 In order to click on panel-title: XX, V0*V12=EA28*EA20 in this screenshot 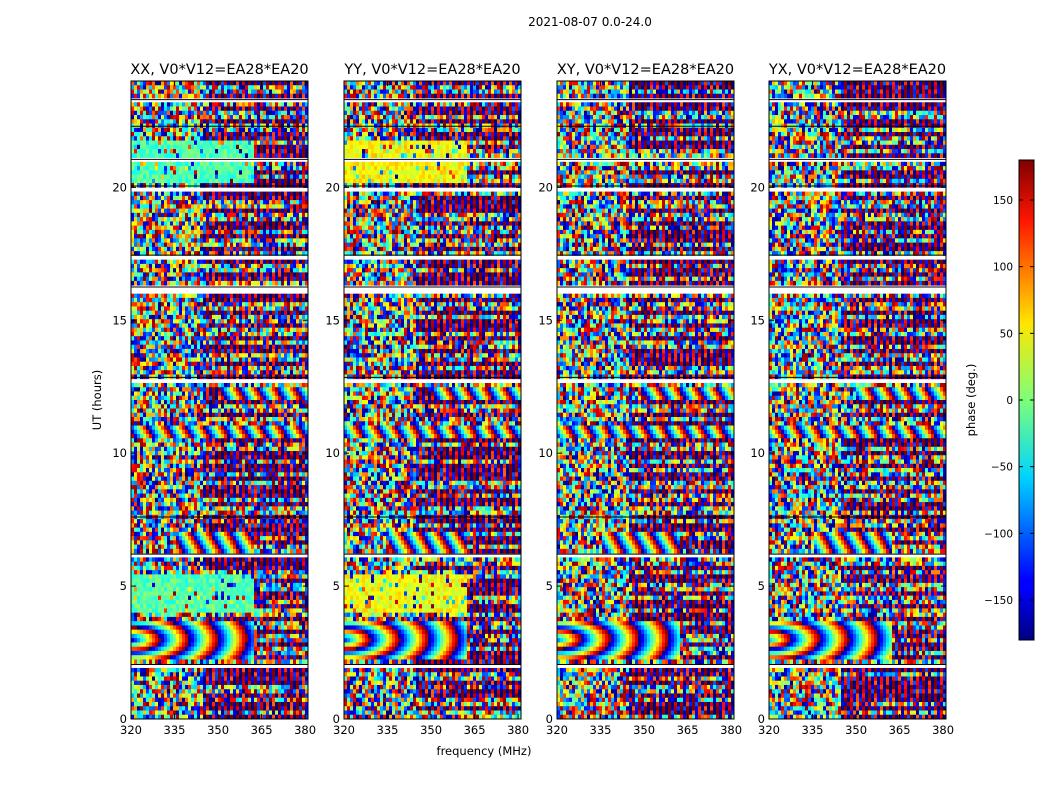, I will do `click(219, 70)`.